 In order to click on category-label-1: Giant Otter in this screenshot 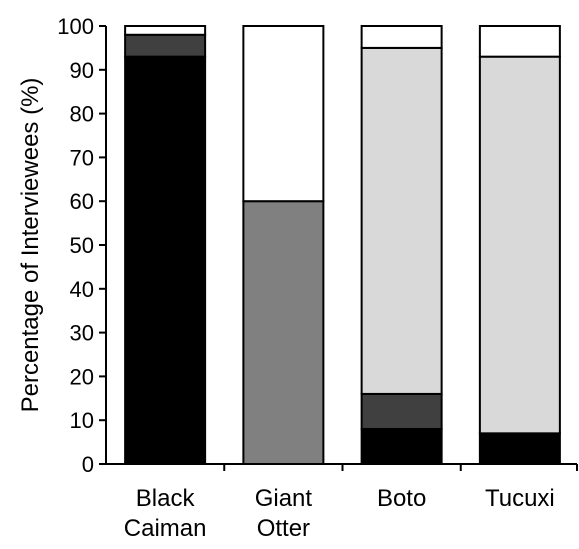, I will do `click(284, 513)`.